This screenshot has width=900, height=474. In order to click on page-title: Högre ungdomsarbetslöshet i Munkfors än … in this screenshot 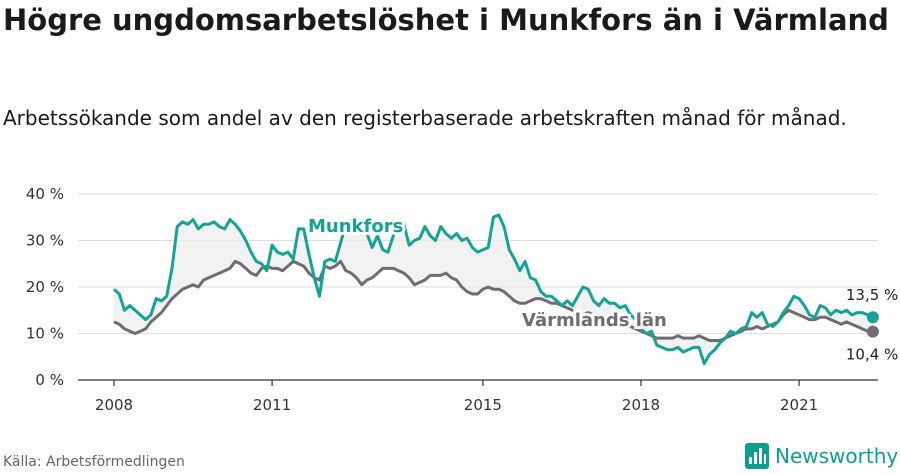, I will do `click(446, 20)`.